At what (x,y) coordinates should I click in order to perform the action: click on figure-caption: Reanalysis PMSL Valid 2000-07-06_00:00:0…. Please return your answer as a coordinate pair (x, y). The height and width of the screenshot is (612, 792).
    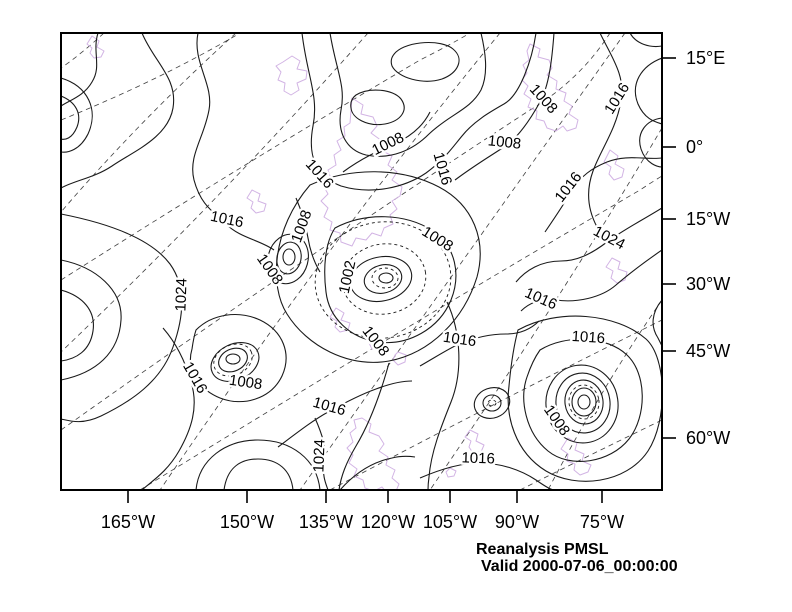
    Looking at the image, I should click on (577, 558).